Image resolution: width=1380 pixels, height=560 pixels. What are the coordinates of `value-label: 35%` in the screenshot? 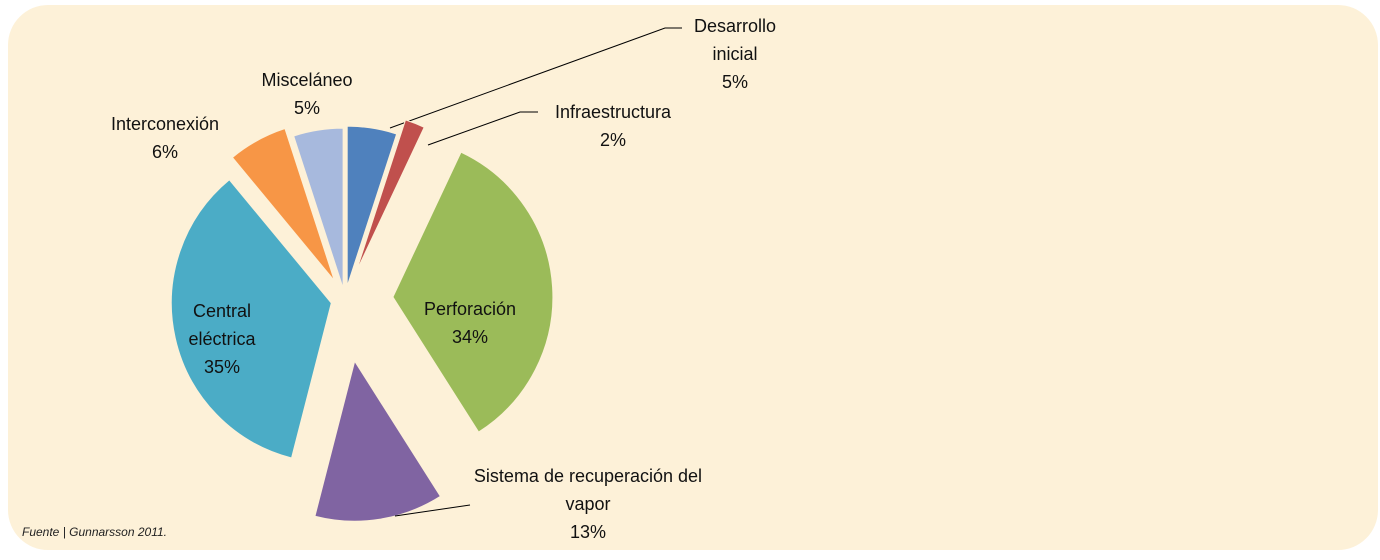 It's located at (222, 367).